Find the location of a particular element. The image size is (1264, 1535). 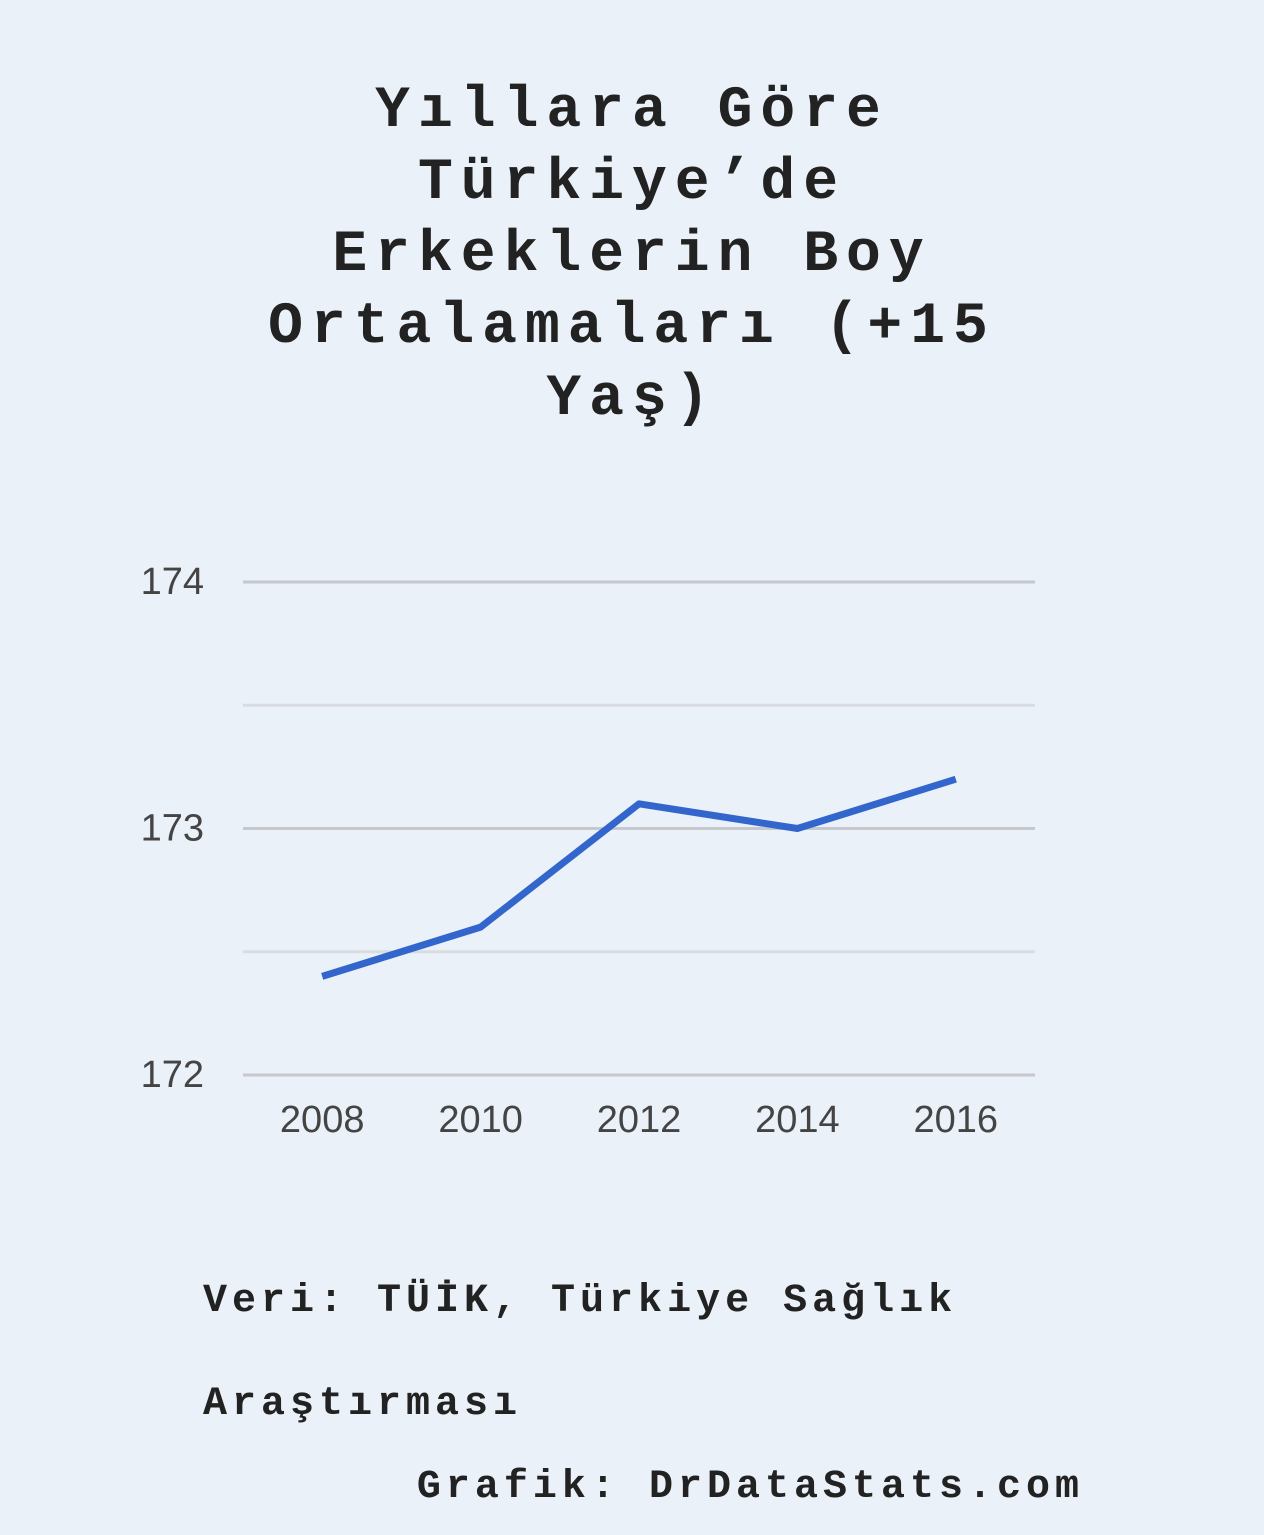

source-note: Veri: TÜİK, Türkiye Sağlık Araştırması is located at coordinates (580, 1353).